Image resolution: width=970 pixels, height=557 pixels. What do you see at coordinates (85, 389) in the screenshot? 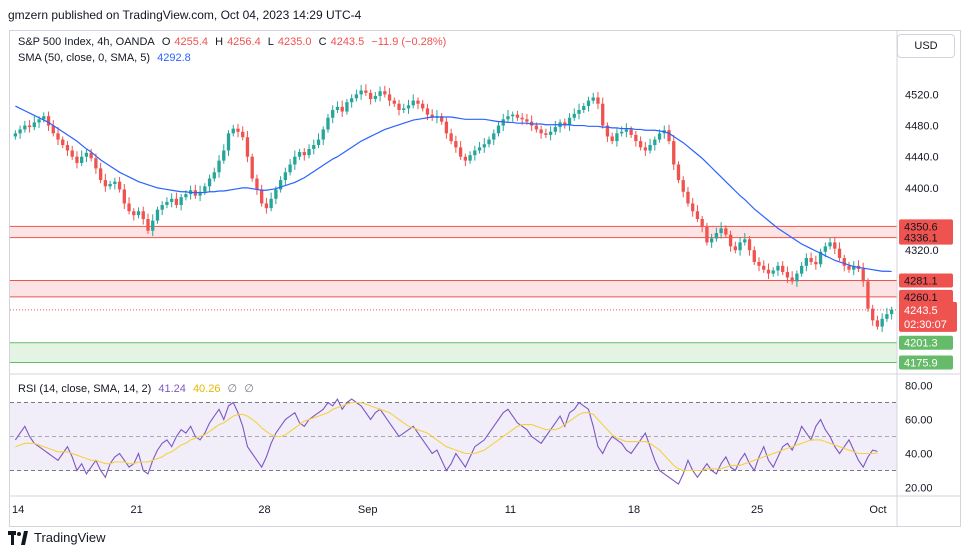
I see `rsi-legend-label: RSI (14, close, SMA, 14, 2)` at bounding box center [85, 389].